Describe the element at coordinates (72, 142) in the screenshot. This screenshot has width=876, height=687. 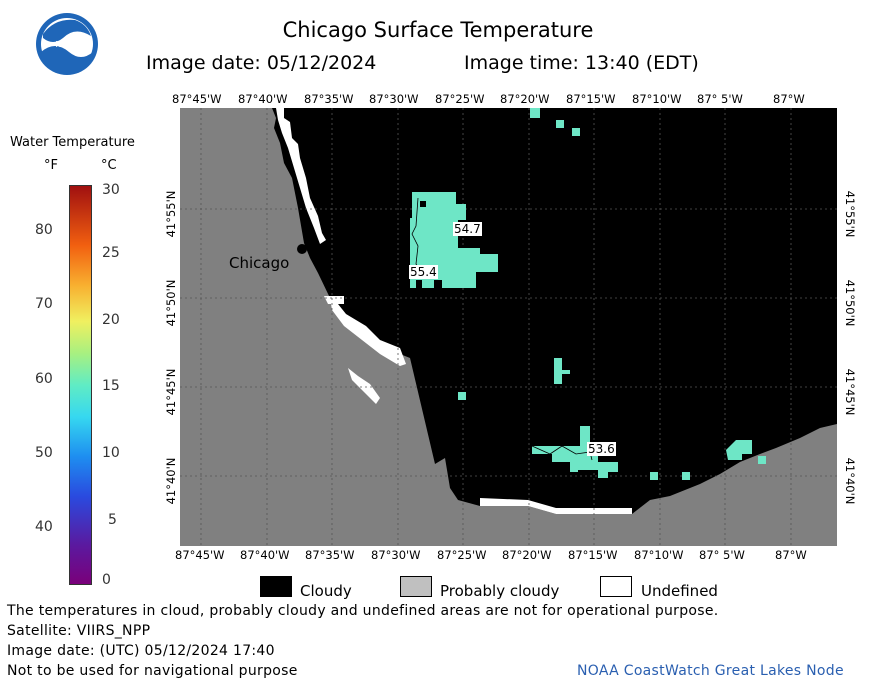
I see `colorbar-title: Water Temperature` at that location.